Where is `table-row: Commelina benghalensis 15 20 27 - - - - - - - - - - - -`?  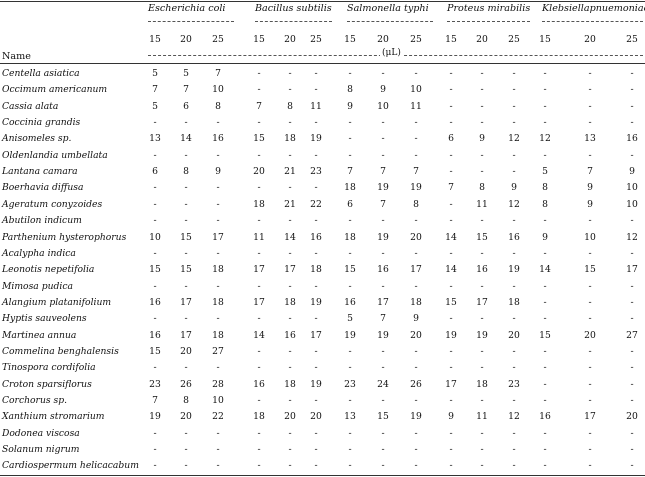
table-row: Commelina benghalensis 15 20 27 - - - - - - - - - - - - is located at coordinates (322, 352).